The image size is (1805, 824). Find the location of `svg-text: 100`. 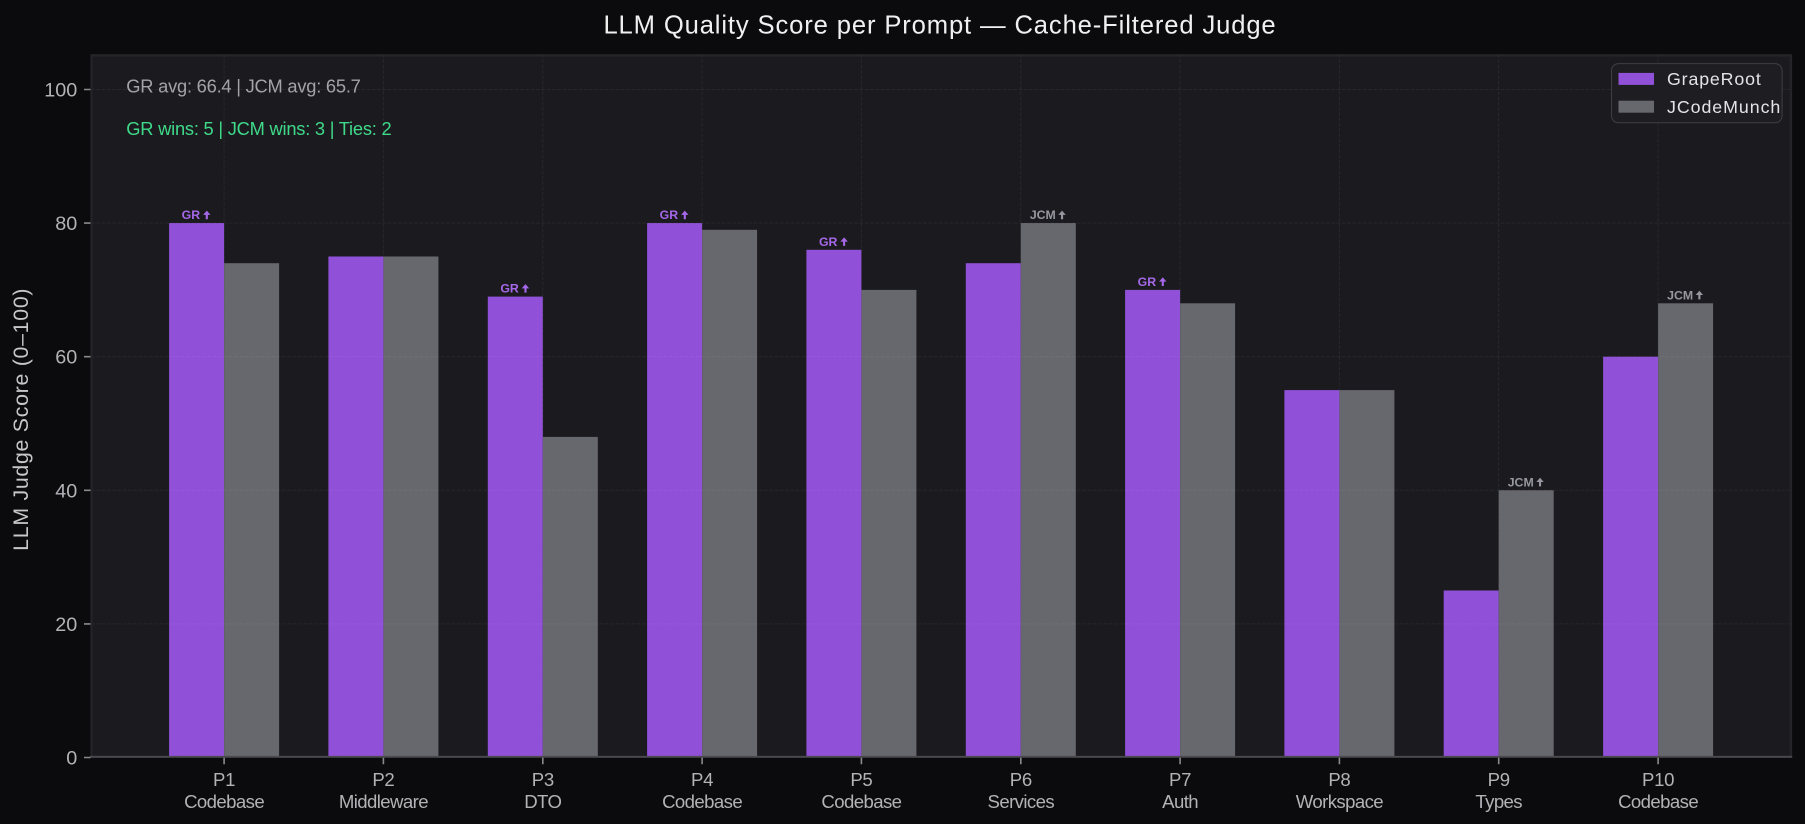

svg-text: 100 is located at coordinates (60, 91).